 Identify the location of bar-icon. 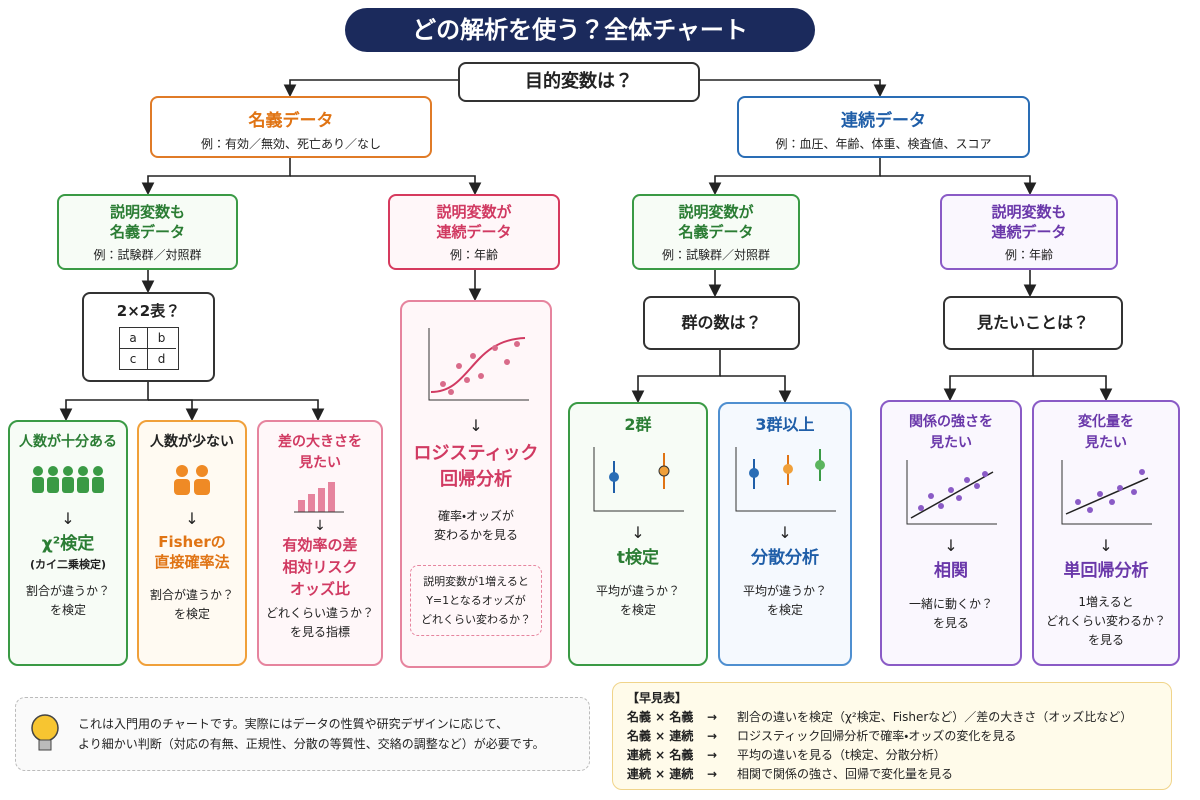
(319, 497).